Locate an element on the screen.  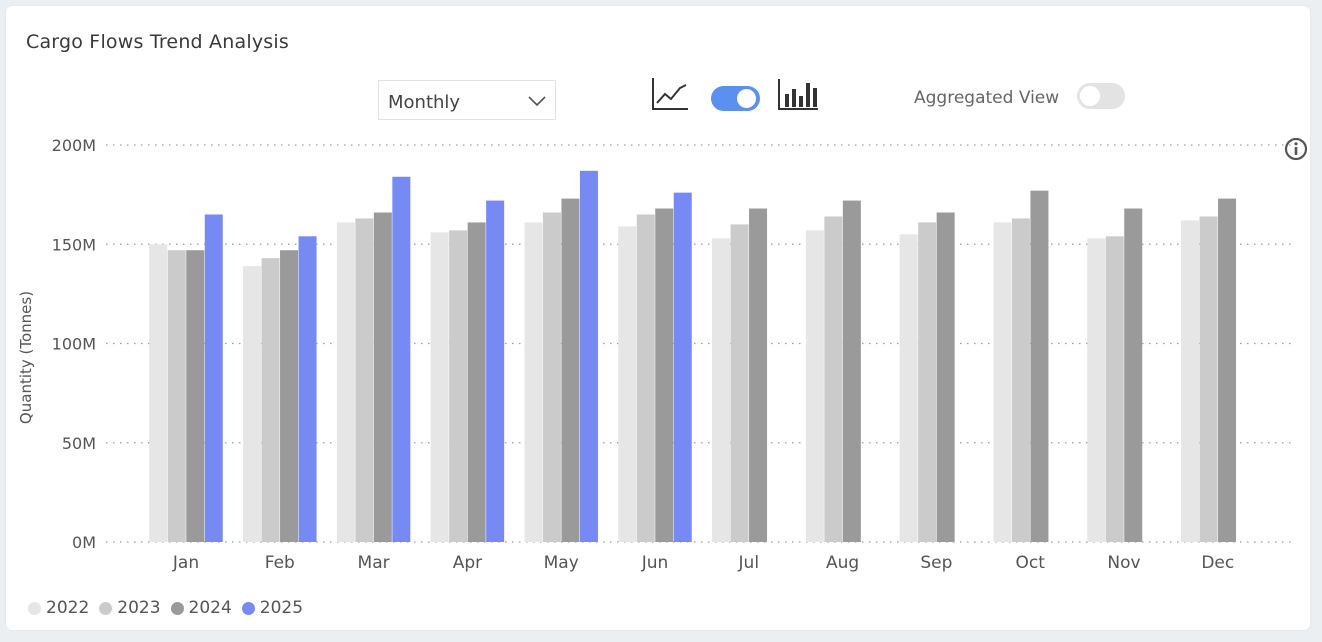
bar-2022-mar is located at coordinates (345, 382).